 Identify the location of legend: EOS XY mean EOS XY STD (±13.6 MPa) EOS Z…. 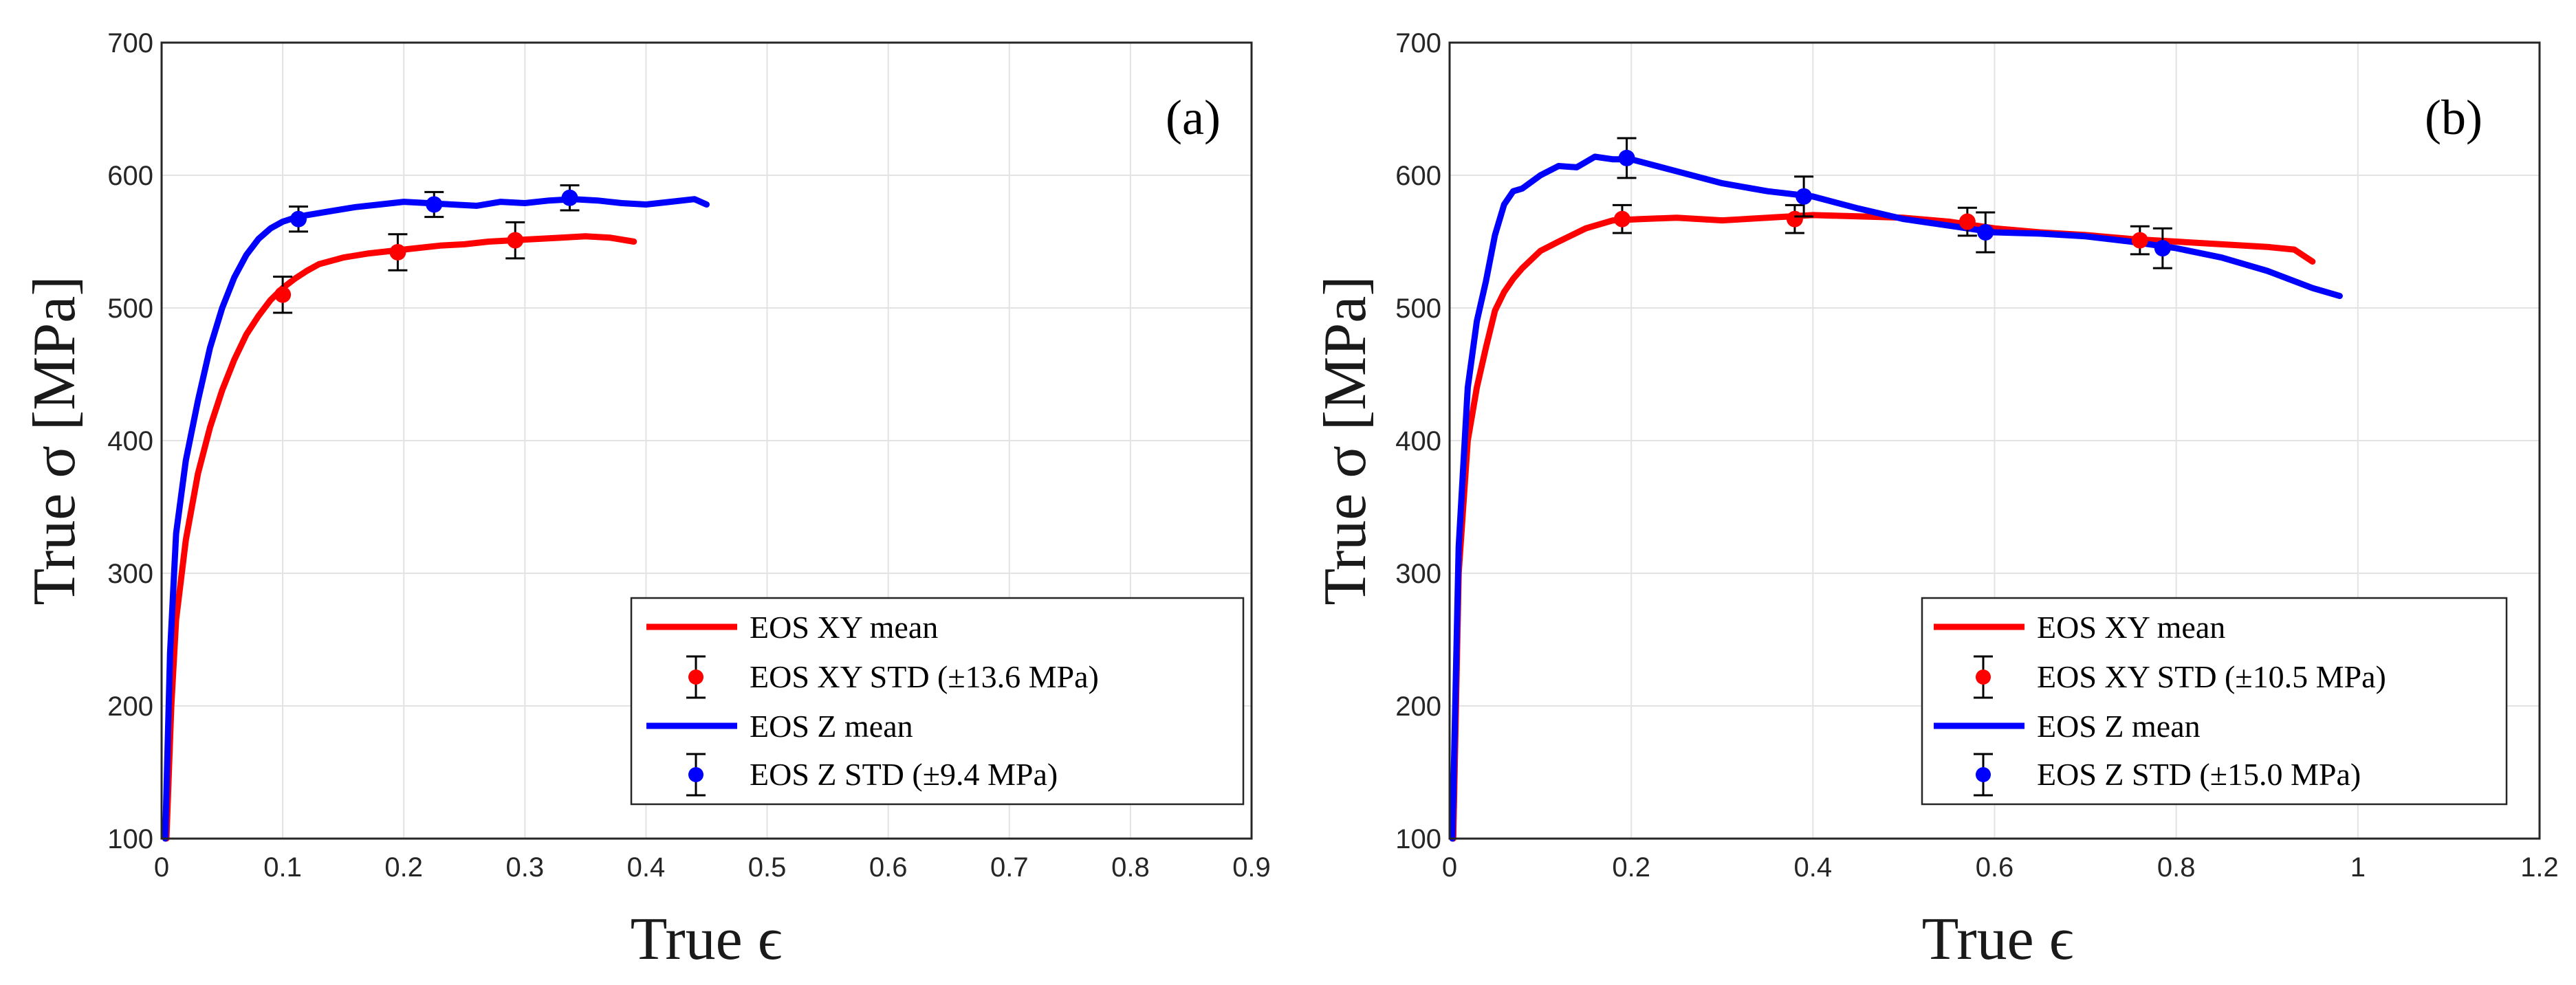
(937, 701).